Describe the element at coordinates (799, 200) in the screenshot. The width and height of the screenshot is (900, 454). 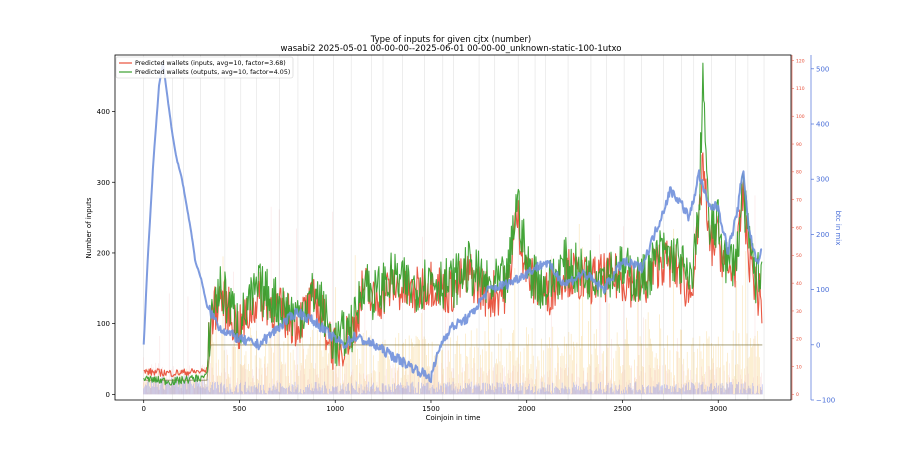
I see `y3-tick-label: 70` at that location.